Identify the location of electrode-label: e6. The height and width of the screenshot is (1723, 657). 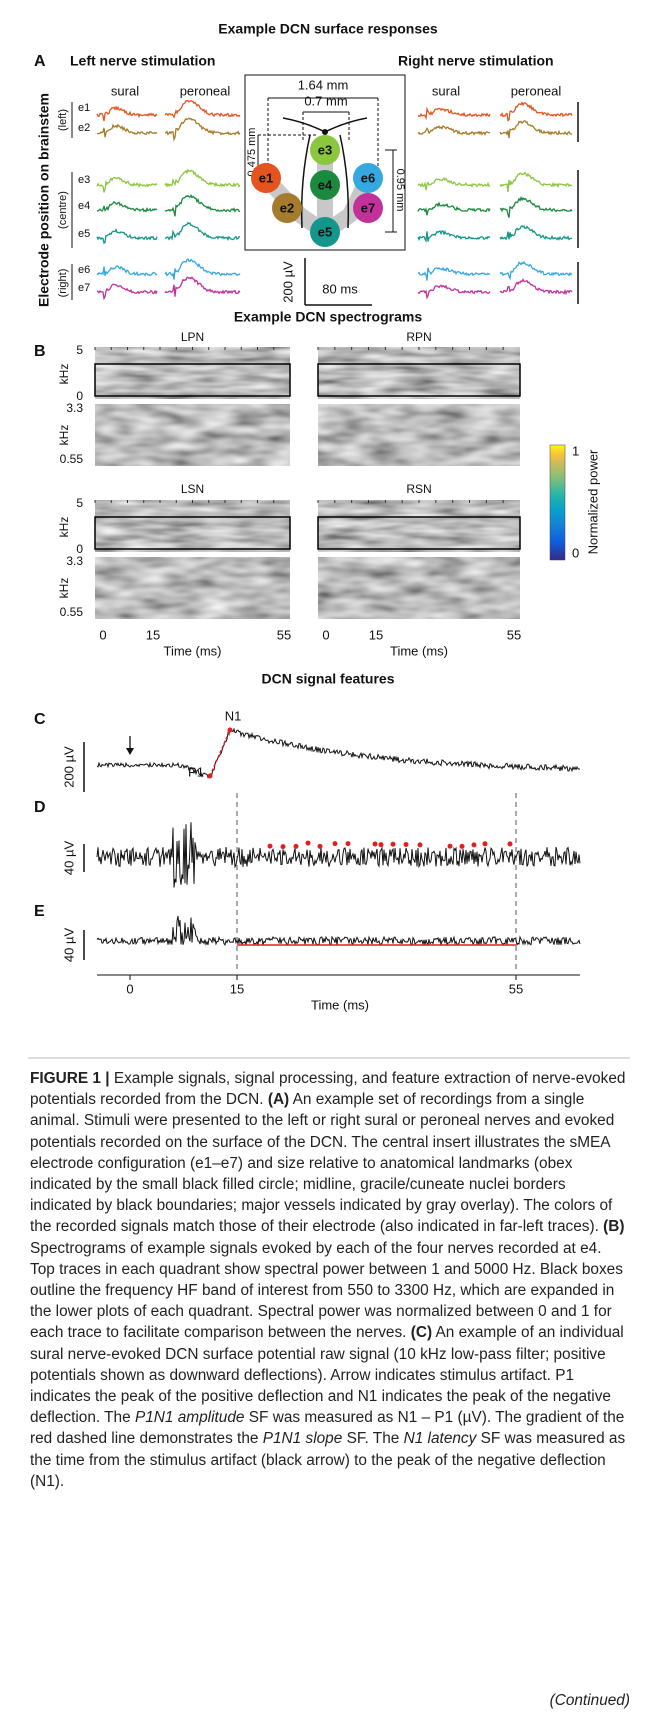
(368, 177).